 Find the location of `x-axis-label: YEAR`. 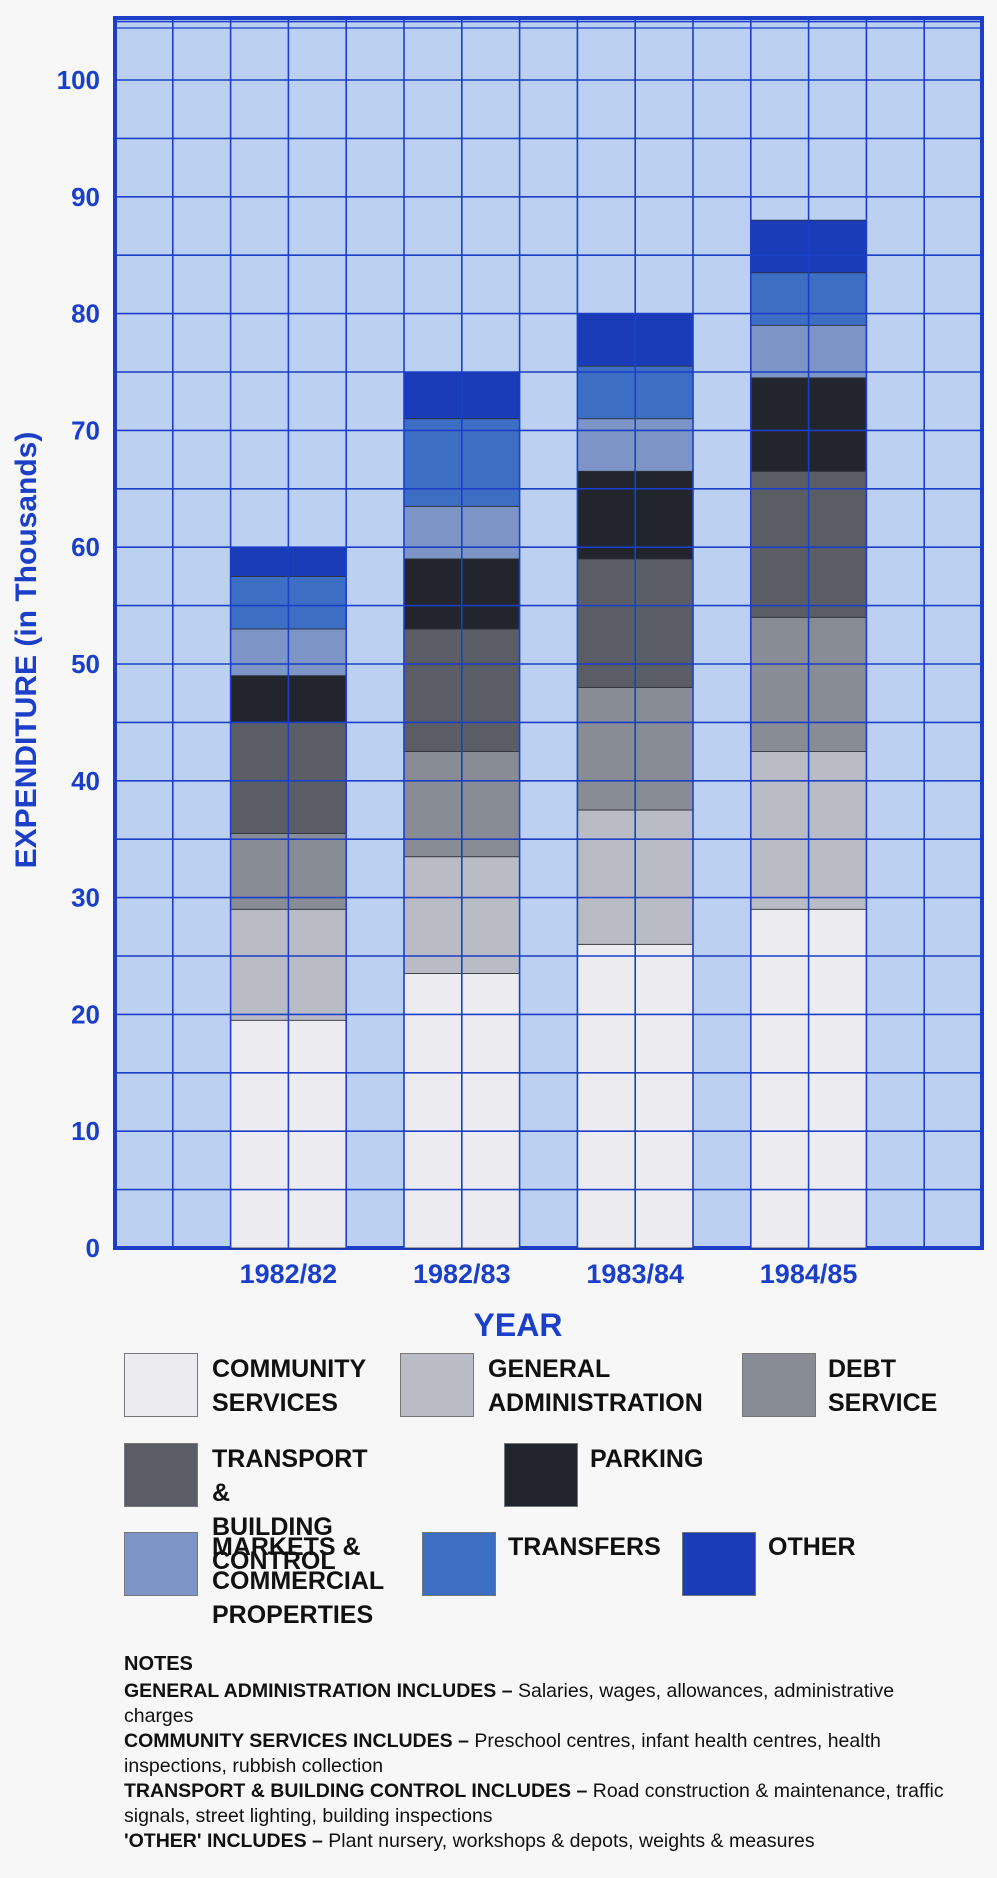

x-axis-label: YEAR is located at coordinates (518, 1325).